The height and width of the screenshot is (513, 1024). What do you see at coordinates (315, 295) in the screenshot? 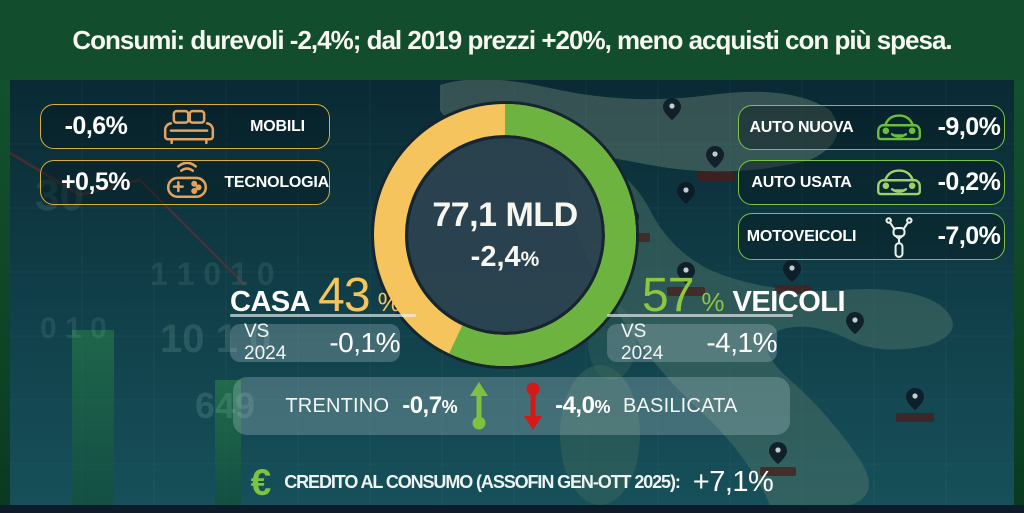
I see `casa-share-label: CASA 43 %` at bounding box center [315, 295].